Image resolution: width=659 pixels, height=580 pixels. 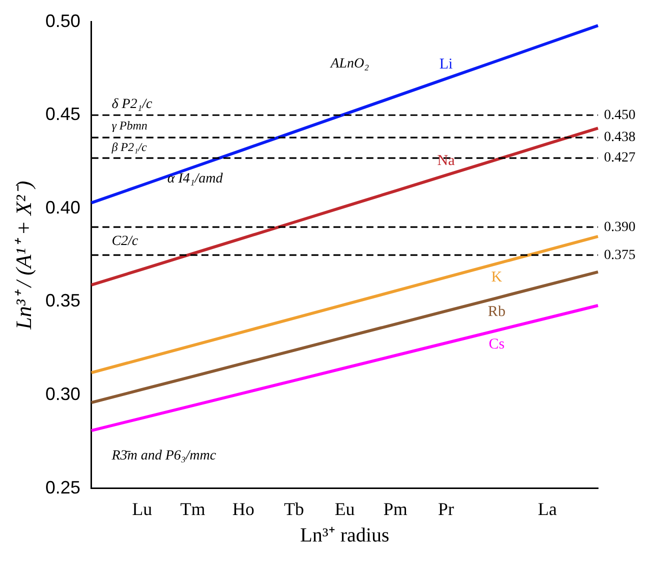 I want to click on annotation: ALnO₂, so click(x=350, y=64).